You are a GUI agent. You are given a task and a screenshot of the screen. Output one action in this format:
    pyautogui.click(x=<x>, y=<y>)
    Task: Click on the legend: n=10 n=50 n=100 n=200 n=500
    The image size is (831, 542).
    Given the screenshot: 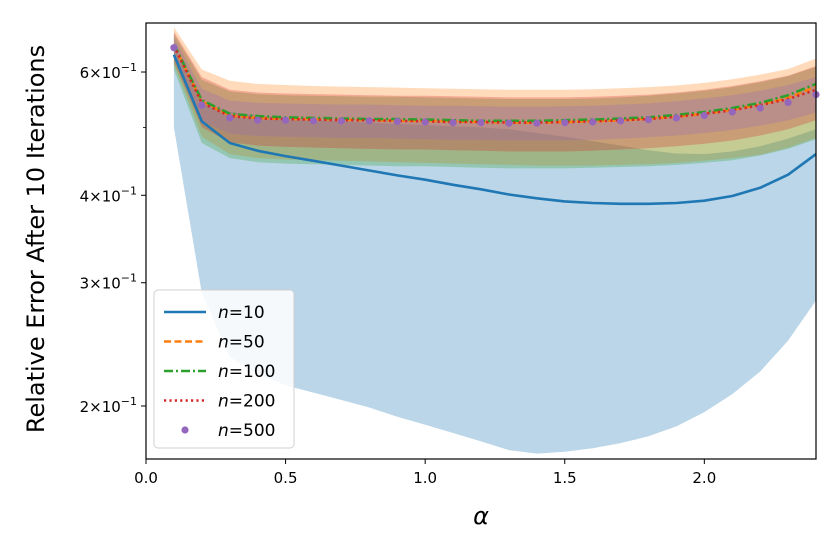 What is the action you would take?
    pyautogui.click(x=224, y=369)
    